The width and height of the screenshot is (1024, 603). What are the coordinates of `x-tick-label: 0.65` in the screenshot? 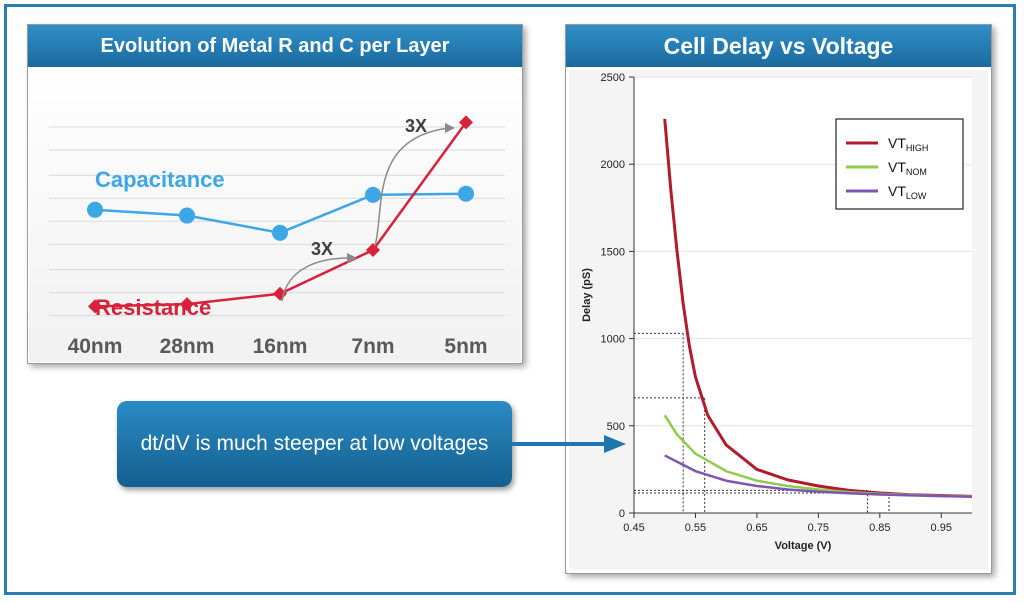 It's located at (756, 528).